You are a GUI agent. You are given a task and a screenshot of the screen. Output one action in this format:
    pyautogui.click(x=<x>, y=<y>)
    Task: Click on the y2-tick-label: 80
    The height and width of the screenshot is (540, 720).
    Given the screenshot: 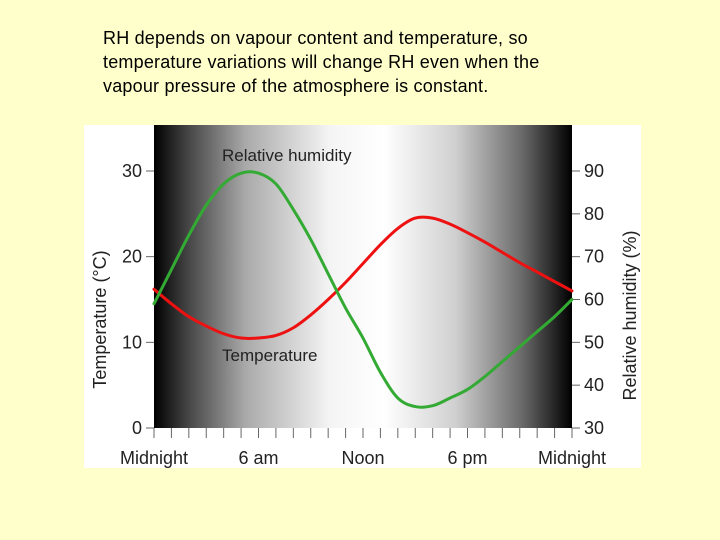 What is the action you would take?
    pyautogui.click(x=594, y=214)
    